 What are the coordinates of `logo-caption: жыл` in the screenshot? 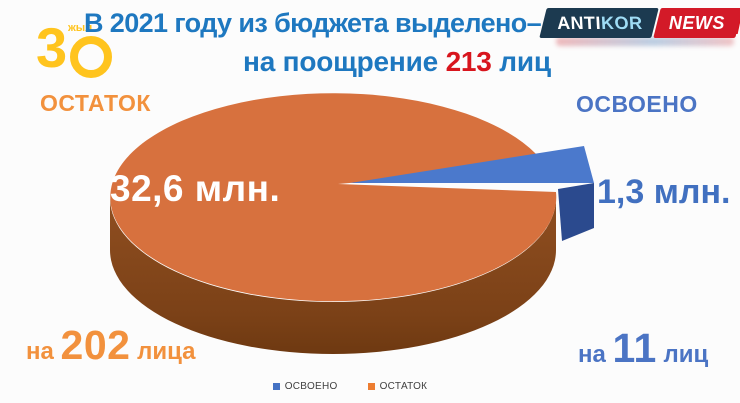 It's located at (80, 28).